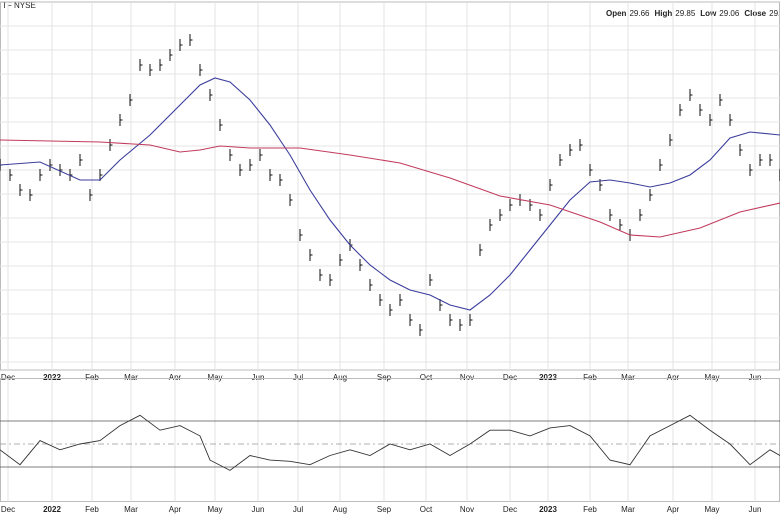 The image size is (780, 516). What do you see at coordinates (729, 13) in the screenshot?
I see `quote-value: 29.06` at bounding box center [729, 13].